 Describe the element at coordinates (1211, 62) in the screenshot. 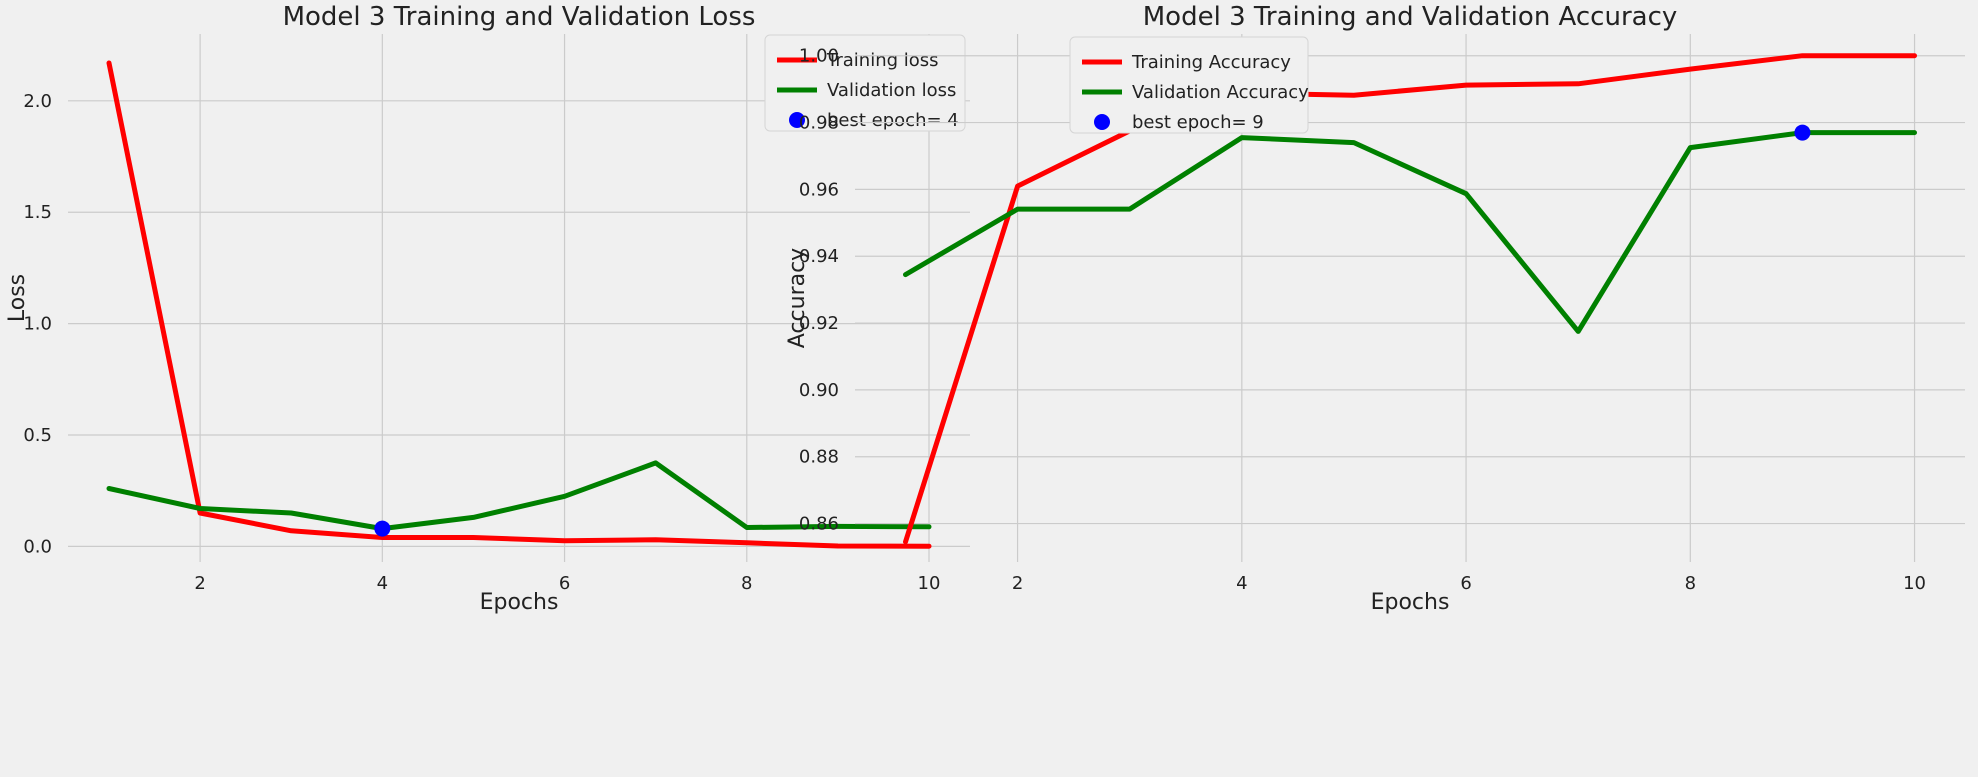

I see `legend-label: Training Accuracy` at that location.